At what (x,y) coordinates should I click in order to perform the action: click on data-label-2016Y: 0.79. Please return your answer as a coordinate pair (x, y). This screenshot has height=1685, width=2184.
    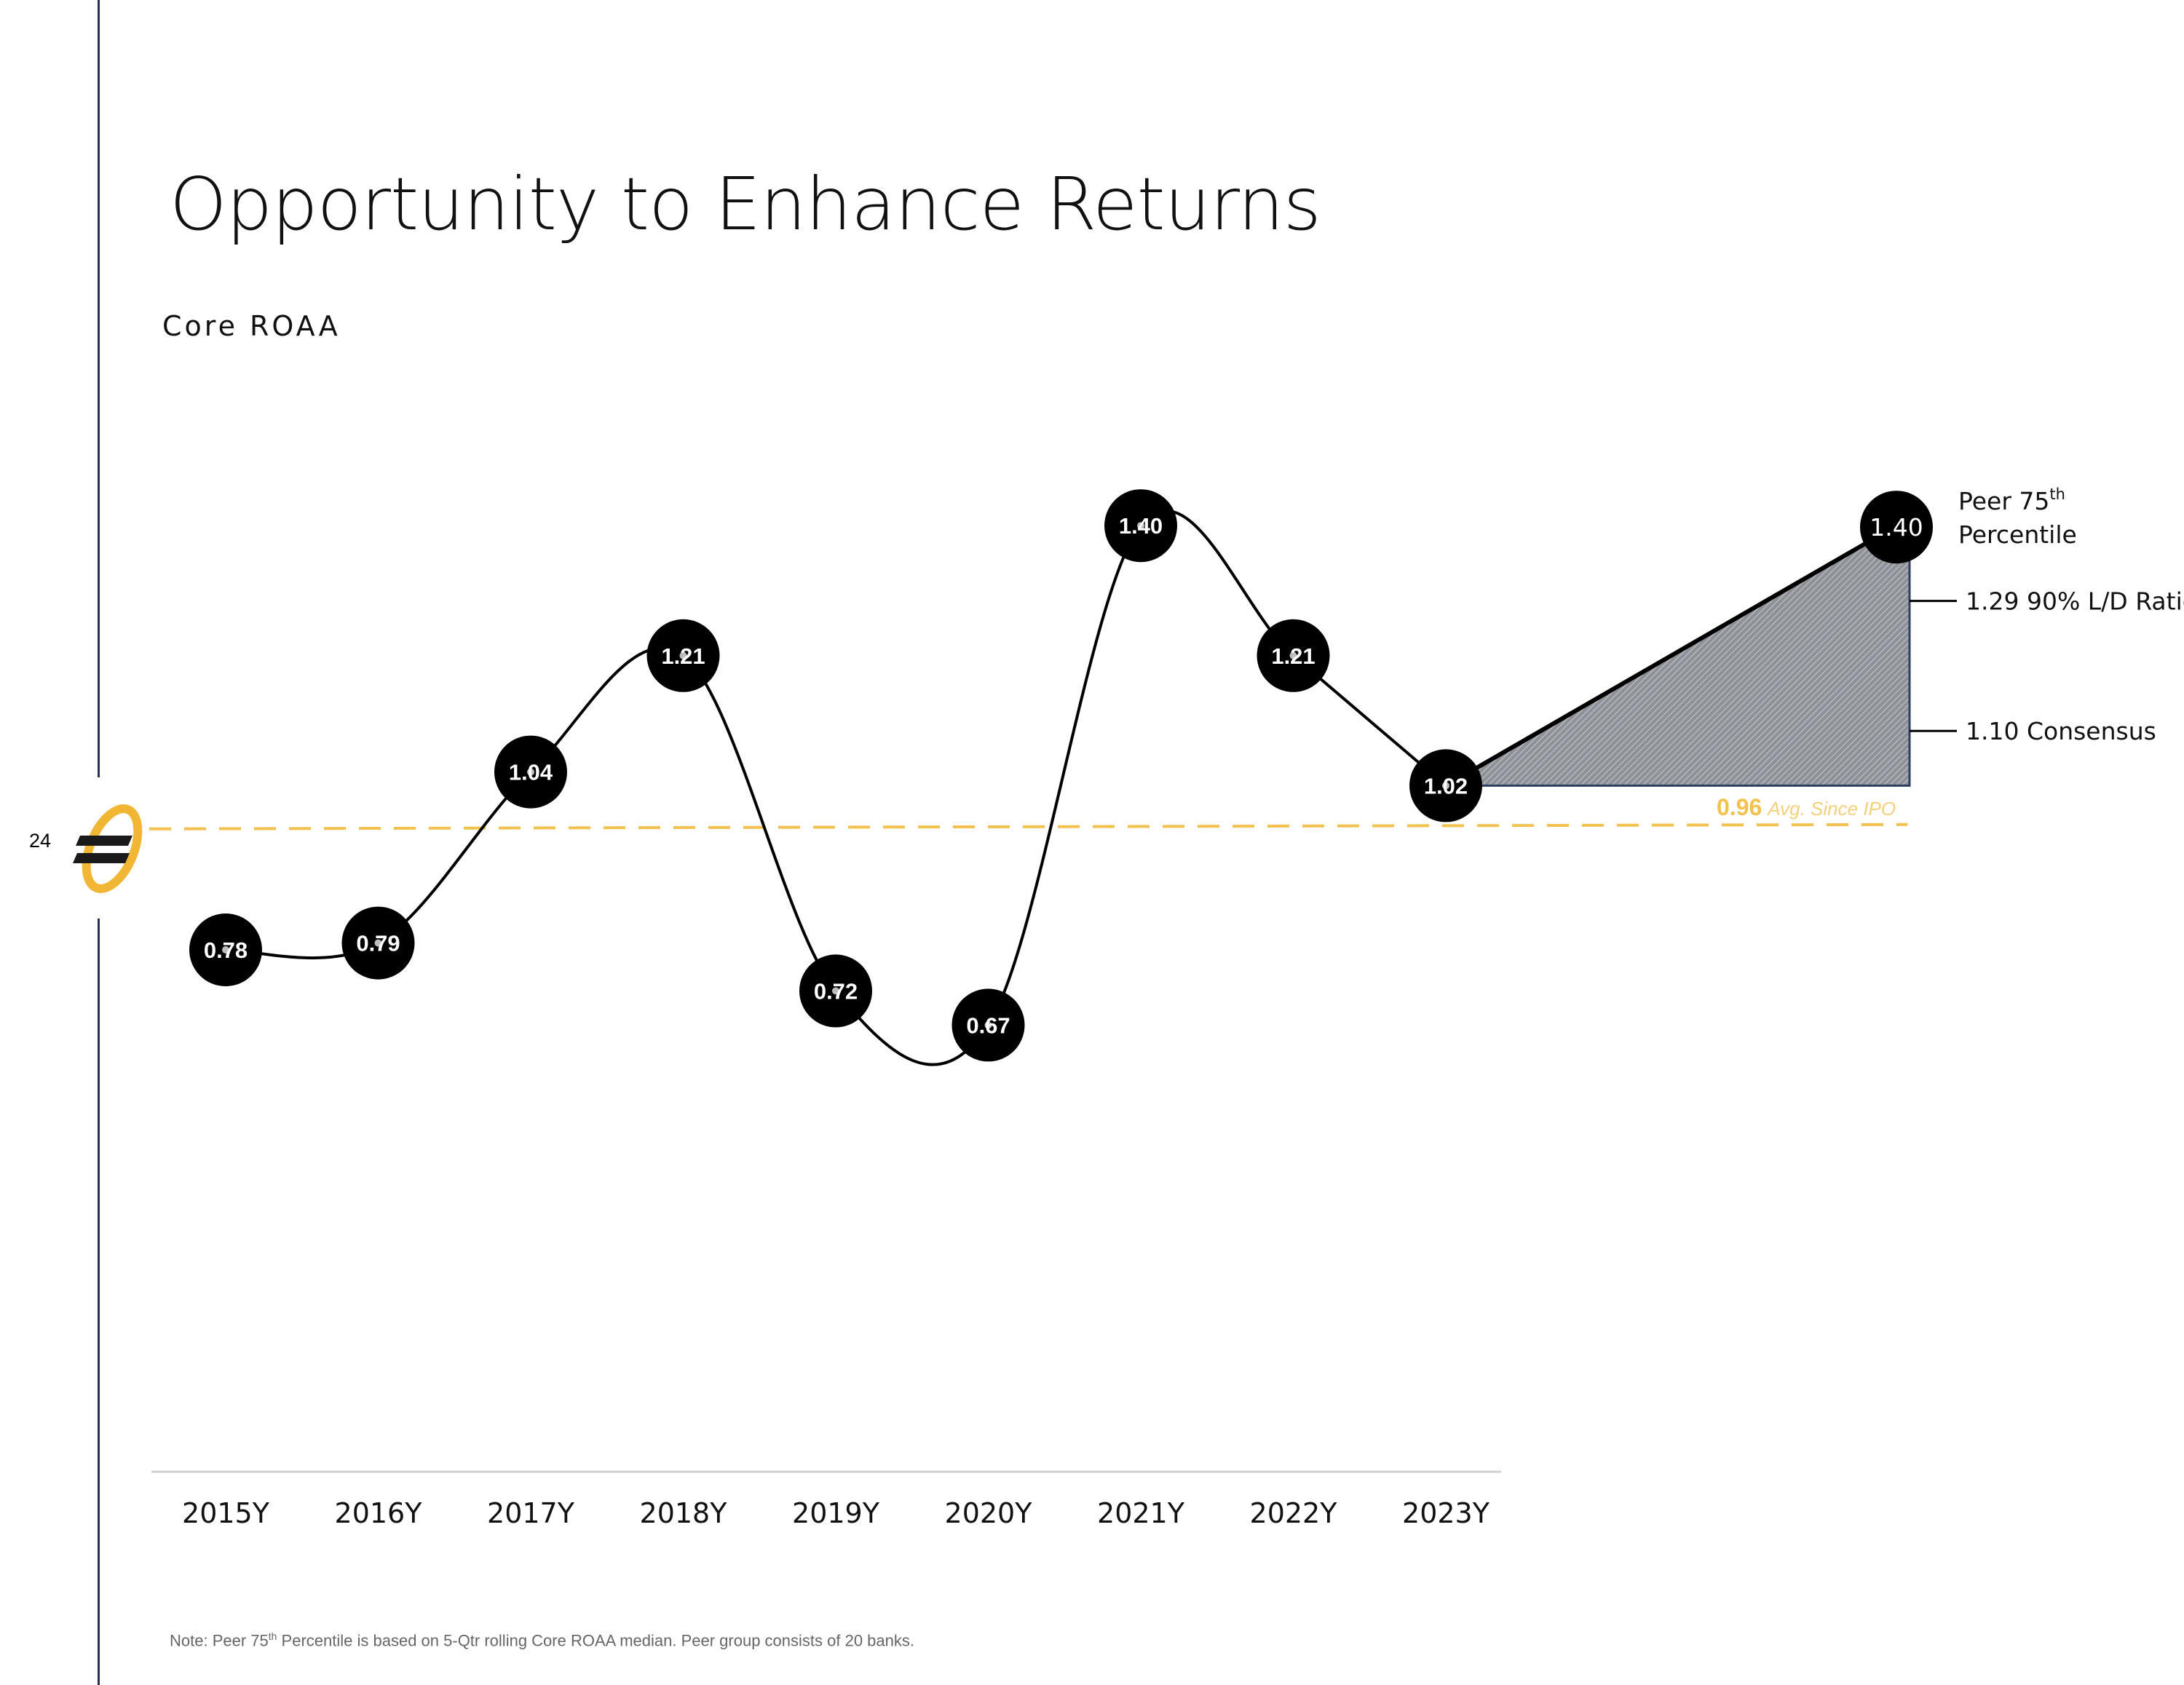
    Looking at the image, I should click on (378, 943).